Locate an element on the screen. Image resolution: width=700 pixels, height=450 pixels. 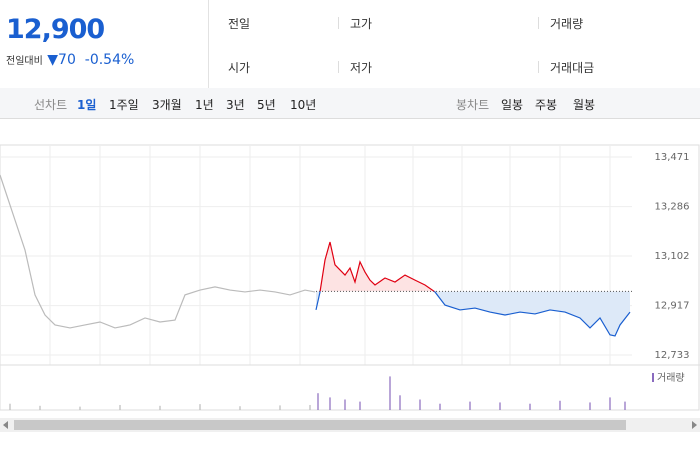
stat-label: 전일 is located at coordinates (239, 24).